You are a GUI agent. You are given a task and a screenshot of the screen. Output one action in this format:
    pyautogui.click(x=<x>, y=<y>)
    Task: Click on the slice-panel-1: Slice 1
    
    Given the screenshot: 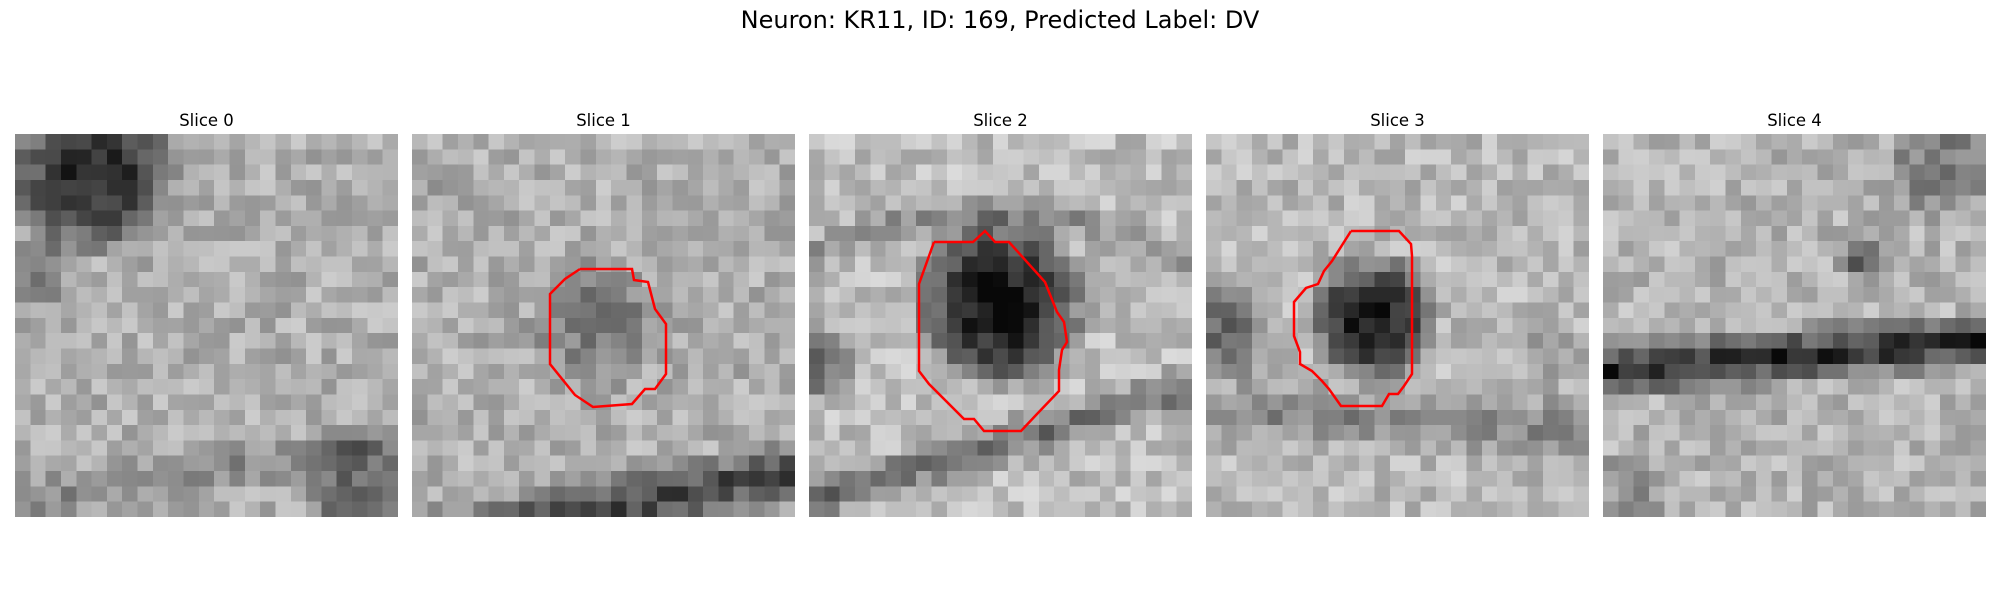 What is the action you would take?
    pyautogui.click(x=603, y=312)
    